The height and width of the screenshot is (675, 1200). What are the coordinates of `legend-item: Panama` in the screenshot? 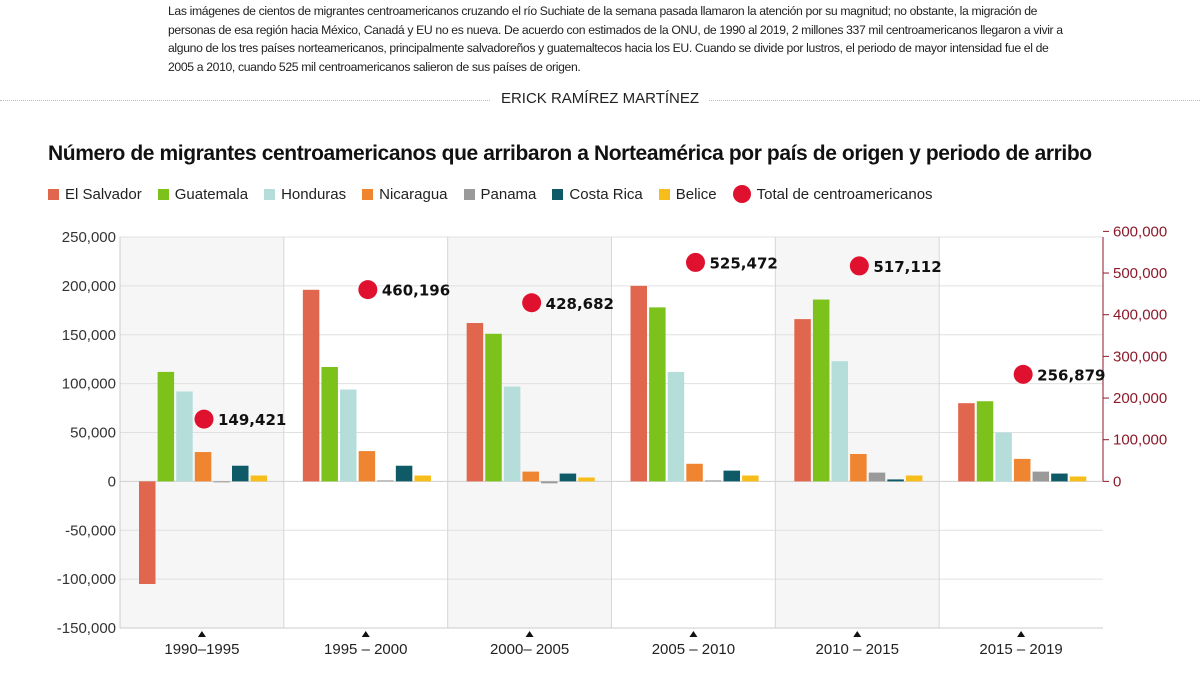 It's located at (500, 194).